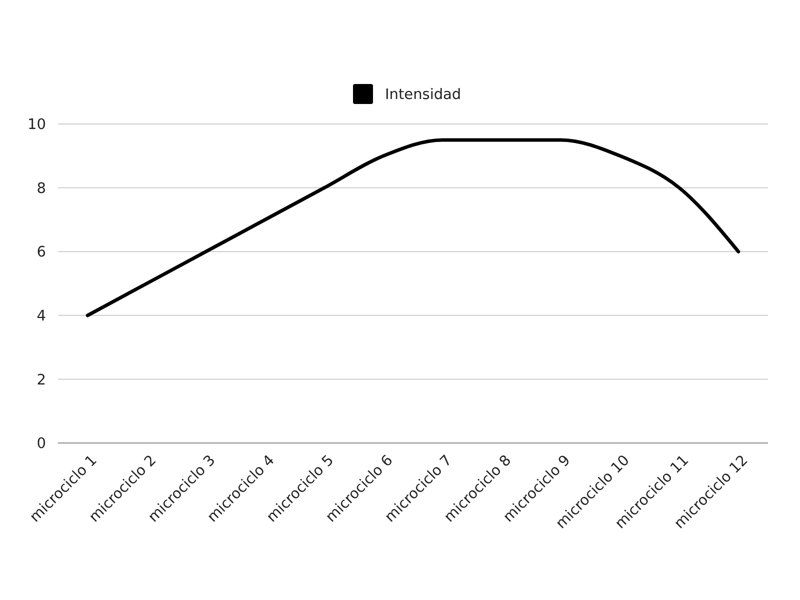  Describe the element at coordinates (41, 188) in the screenshot. I see `y-tick-label: 8` at that location.